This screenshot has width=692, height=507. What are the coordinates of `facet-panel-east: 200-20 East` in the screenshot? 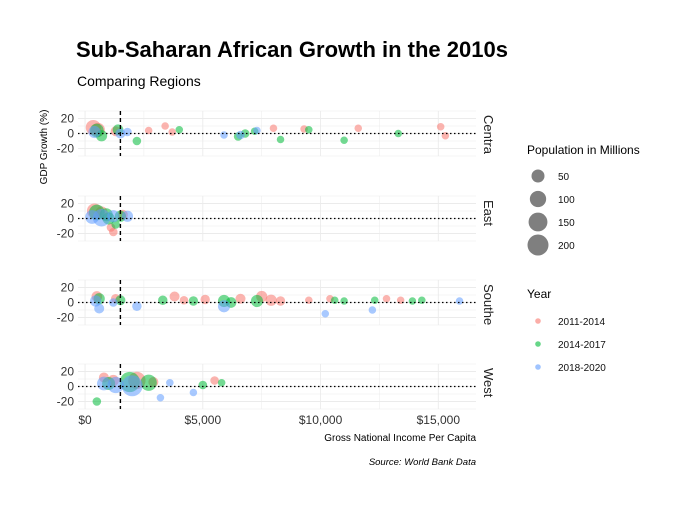 It's located at (276, 218).